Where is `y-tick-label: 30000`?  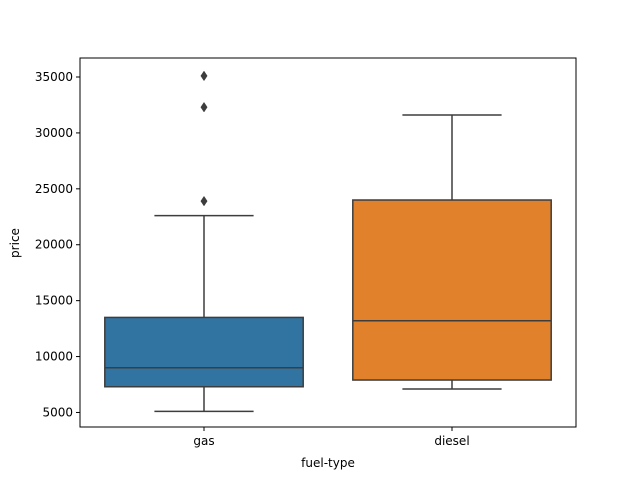 y-tick-label: 30000 is located at coordinates (54, 133).